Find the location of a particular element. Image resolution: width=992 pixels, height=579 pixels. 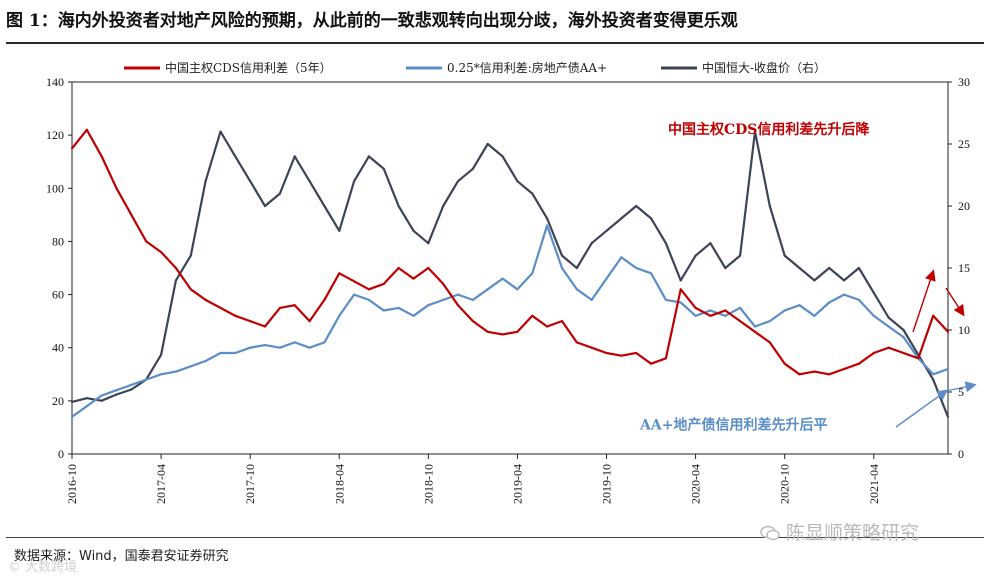

watermark: 陈显顺策略研究 is located at coordinates (839, 531).